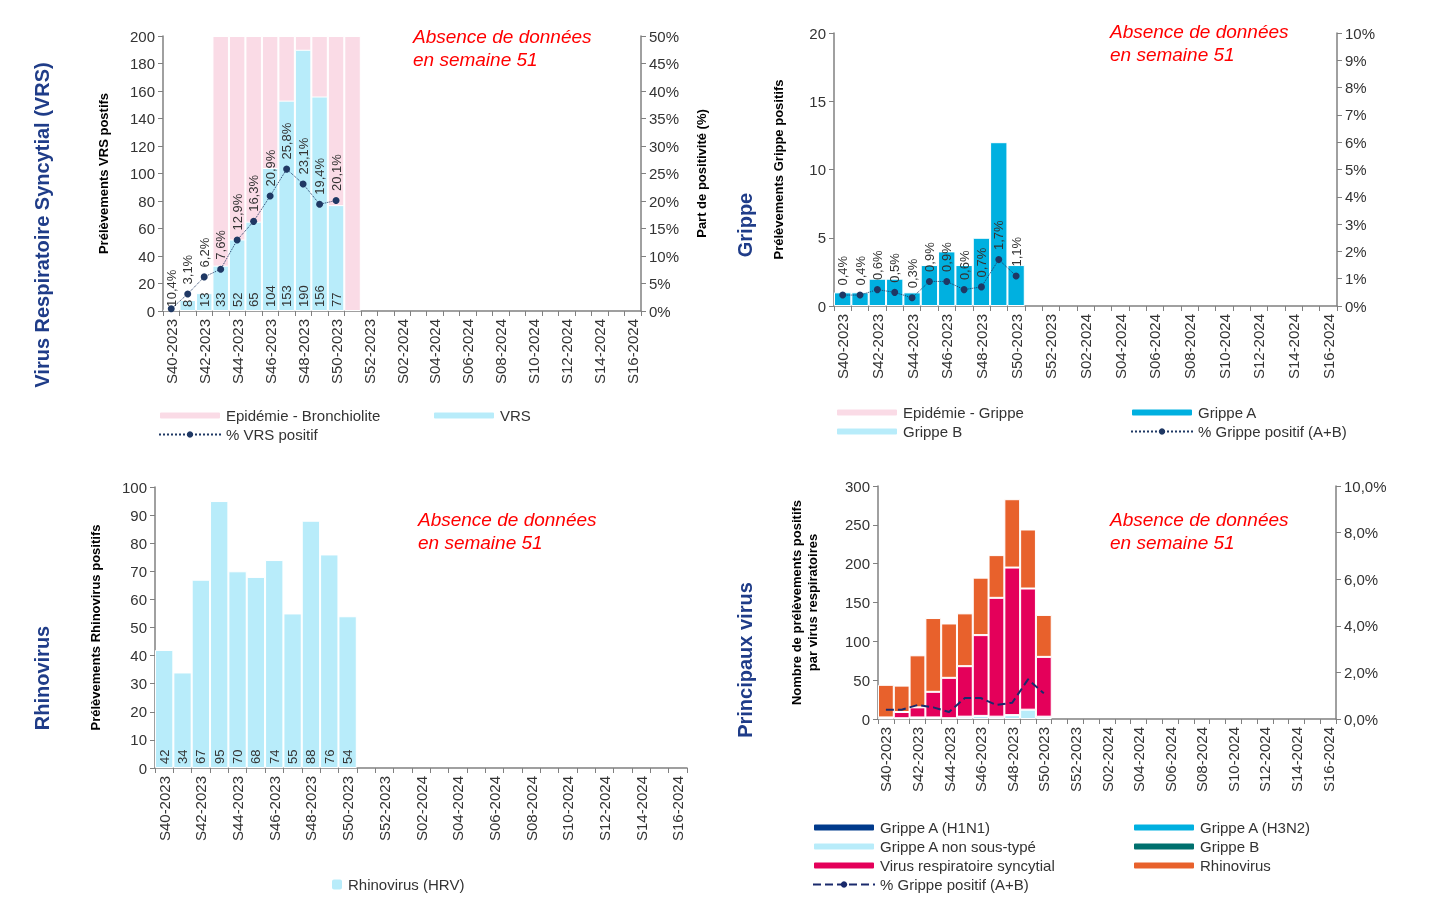 The width and height of the screenshot is (1454, 905). What do you see at coordinates (142, 146) in the screenshot?
I see `y-tick-label: 120` at bounding box center [142, 146].